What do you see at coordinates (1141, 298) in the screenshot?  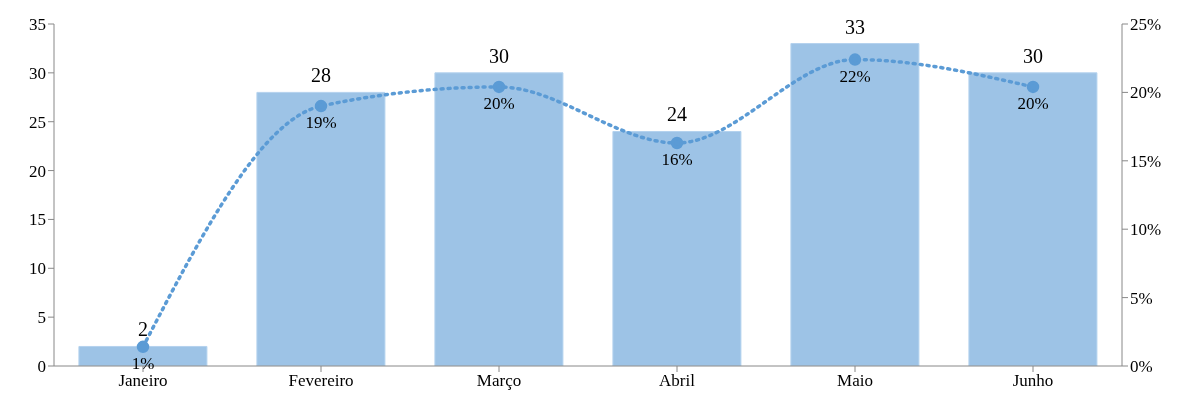 I see `y2-tick-label: 5%` at bounding box center [1141, 298].